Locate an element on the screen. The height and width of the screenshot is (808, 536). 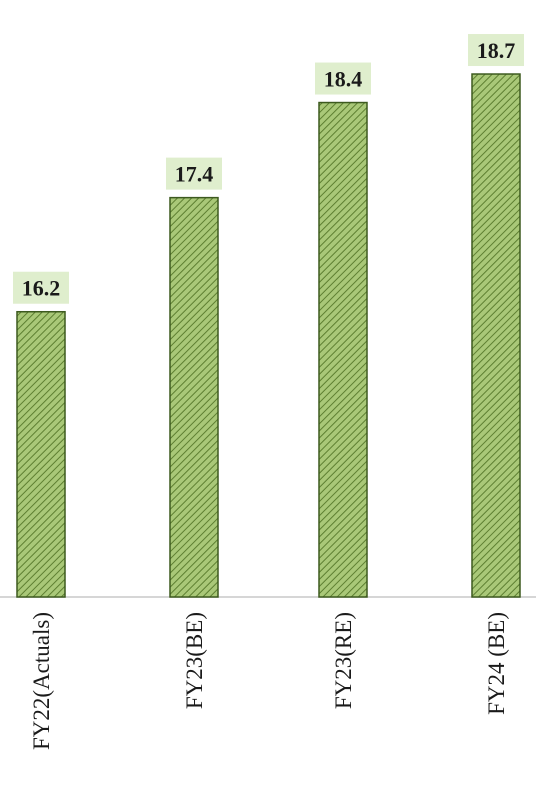
data-label-4: 18.7 is located at coordinates (496, 50).